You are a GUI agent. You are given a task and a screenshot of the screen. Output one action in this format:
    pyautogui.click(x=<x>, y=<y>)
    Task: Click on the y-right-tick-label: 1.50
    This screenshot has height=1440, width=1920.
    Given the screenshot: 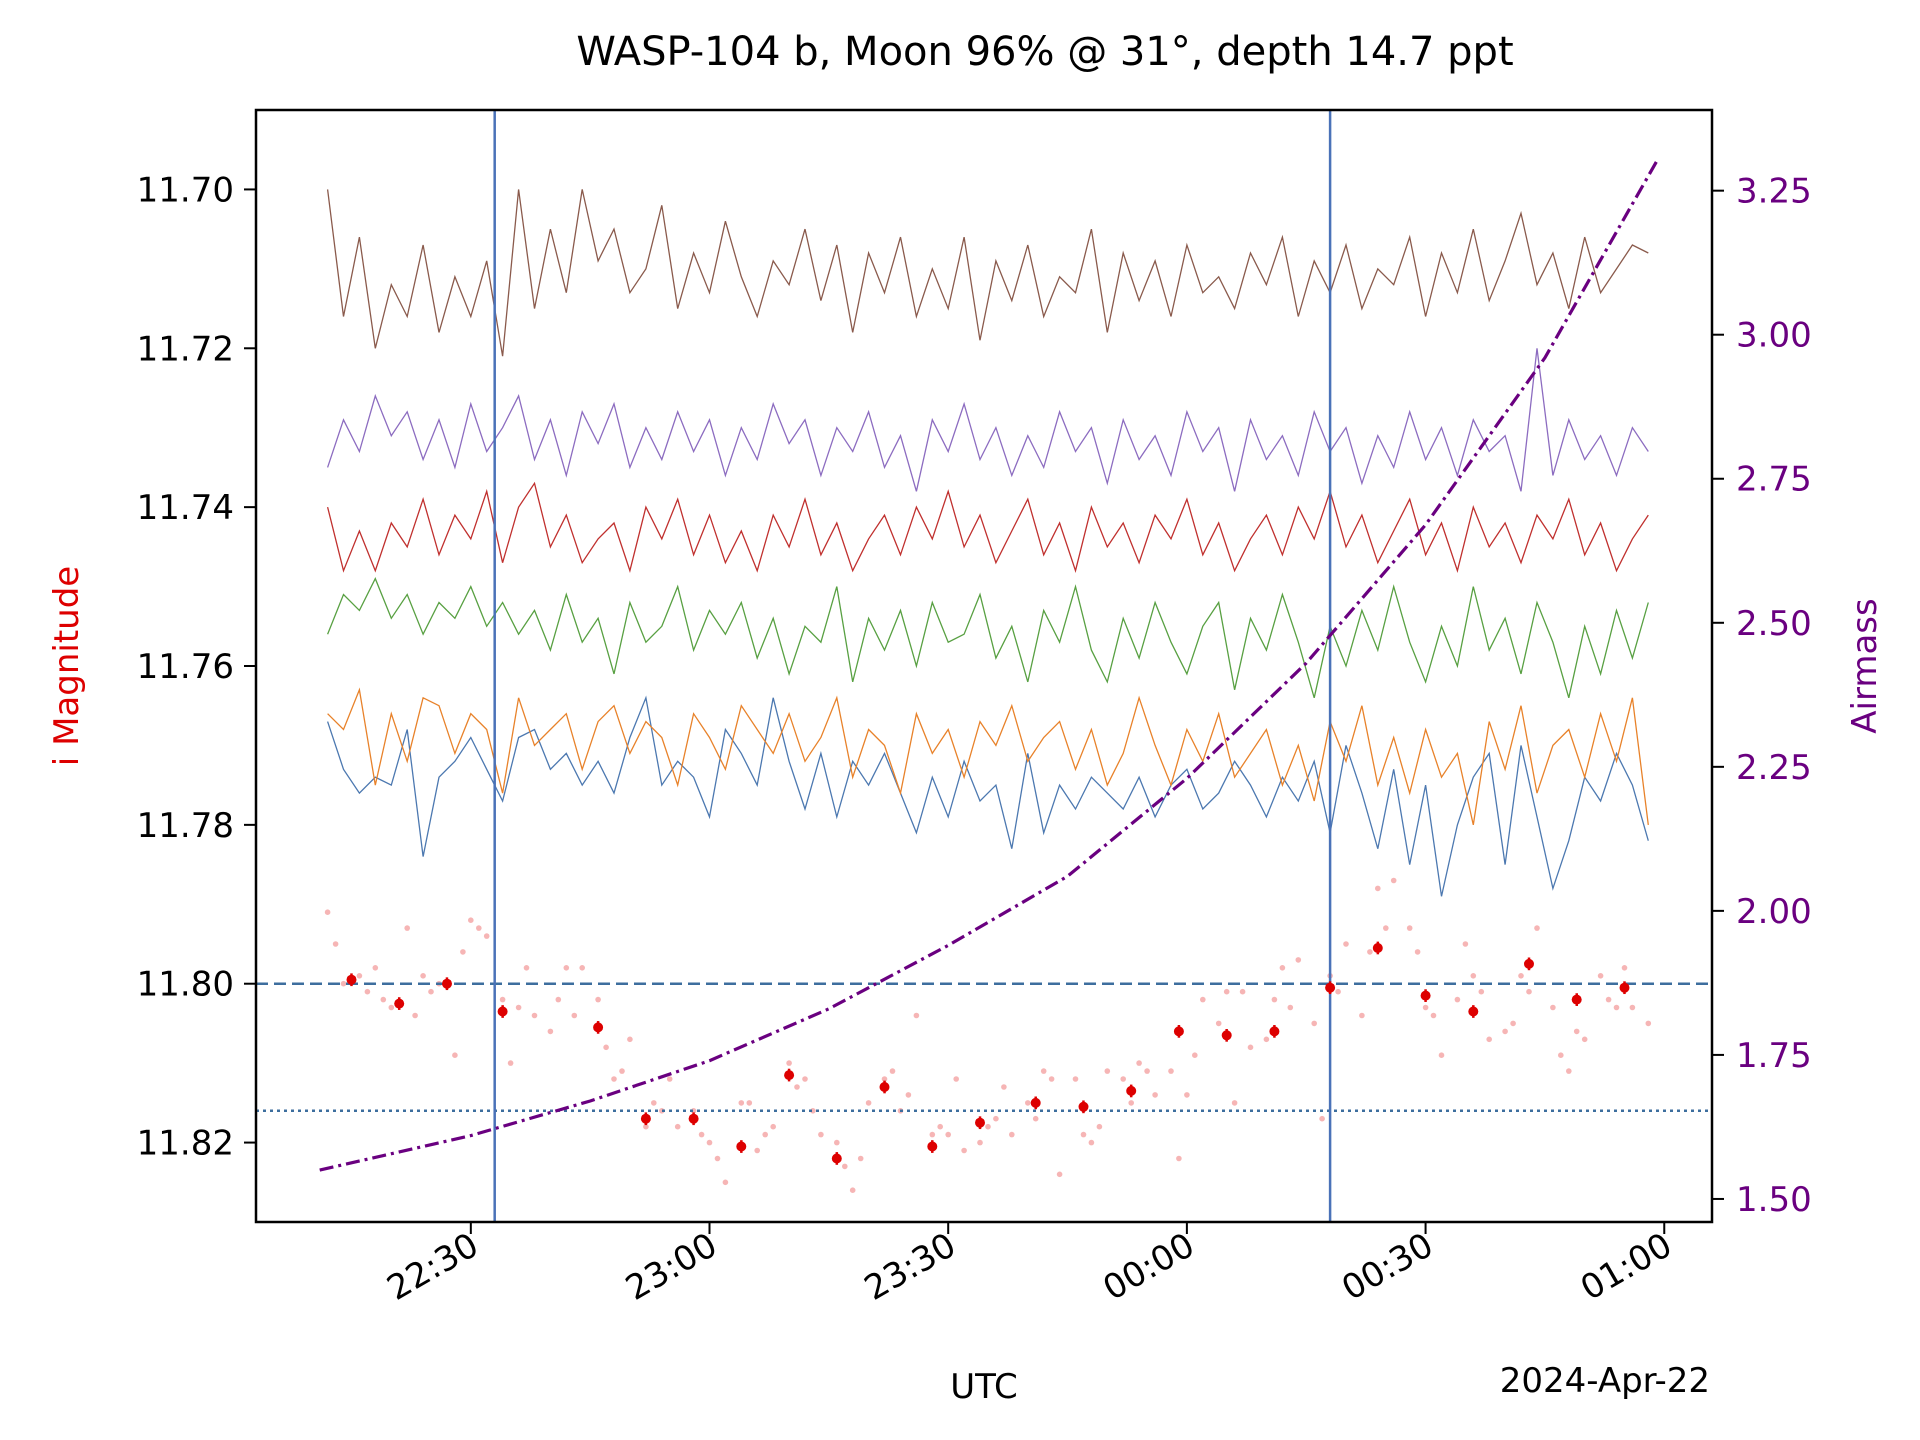 What is the action you would take?
    pyautogui.click(x=1774, y=1200)
    